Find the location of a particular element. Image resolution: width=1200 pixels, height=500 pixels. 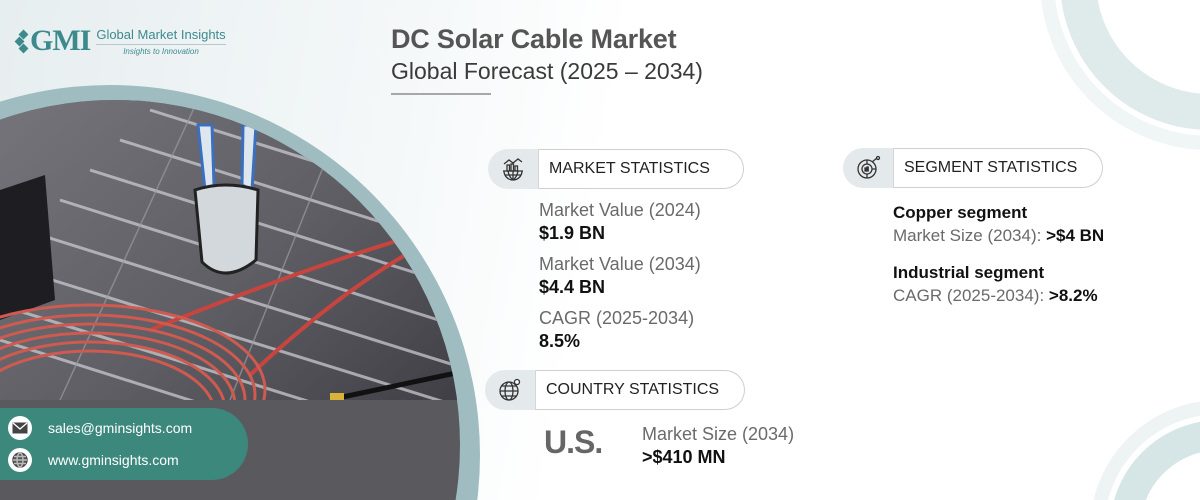

stat-label: CAGR (2025-2034) is located at coordinates (617, 318).